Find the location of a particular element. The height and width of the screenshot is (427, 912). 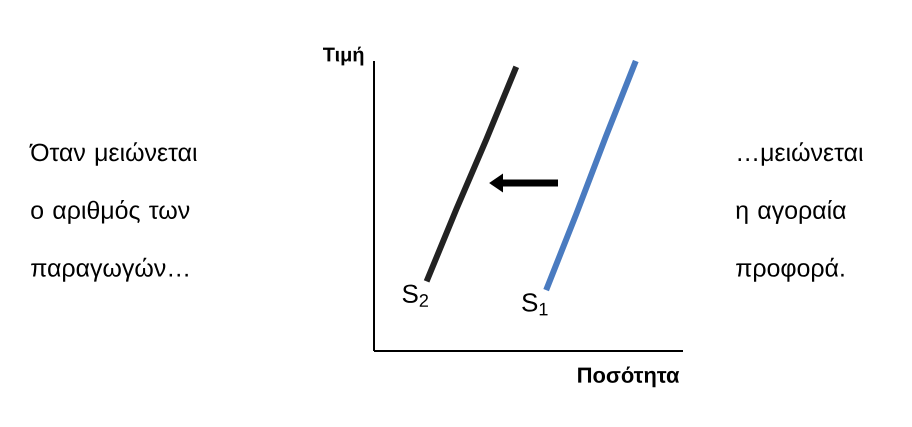

x-axis-title: Ποσότητα is located at coordinates (629, 377).